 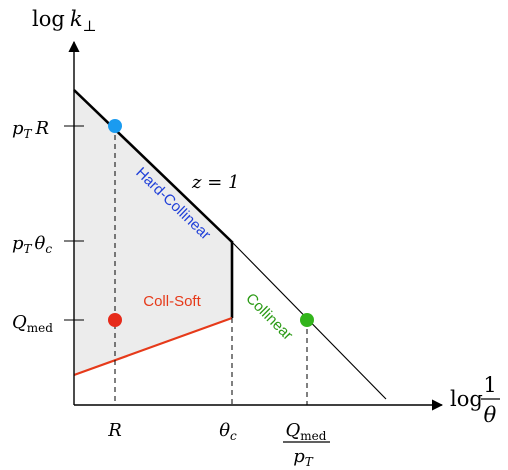 I want to click on x-axis-label-log: log, so click(x=466, y=399).